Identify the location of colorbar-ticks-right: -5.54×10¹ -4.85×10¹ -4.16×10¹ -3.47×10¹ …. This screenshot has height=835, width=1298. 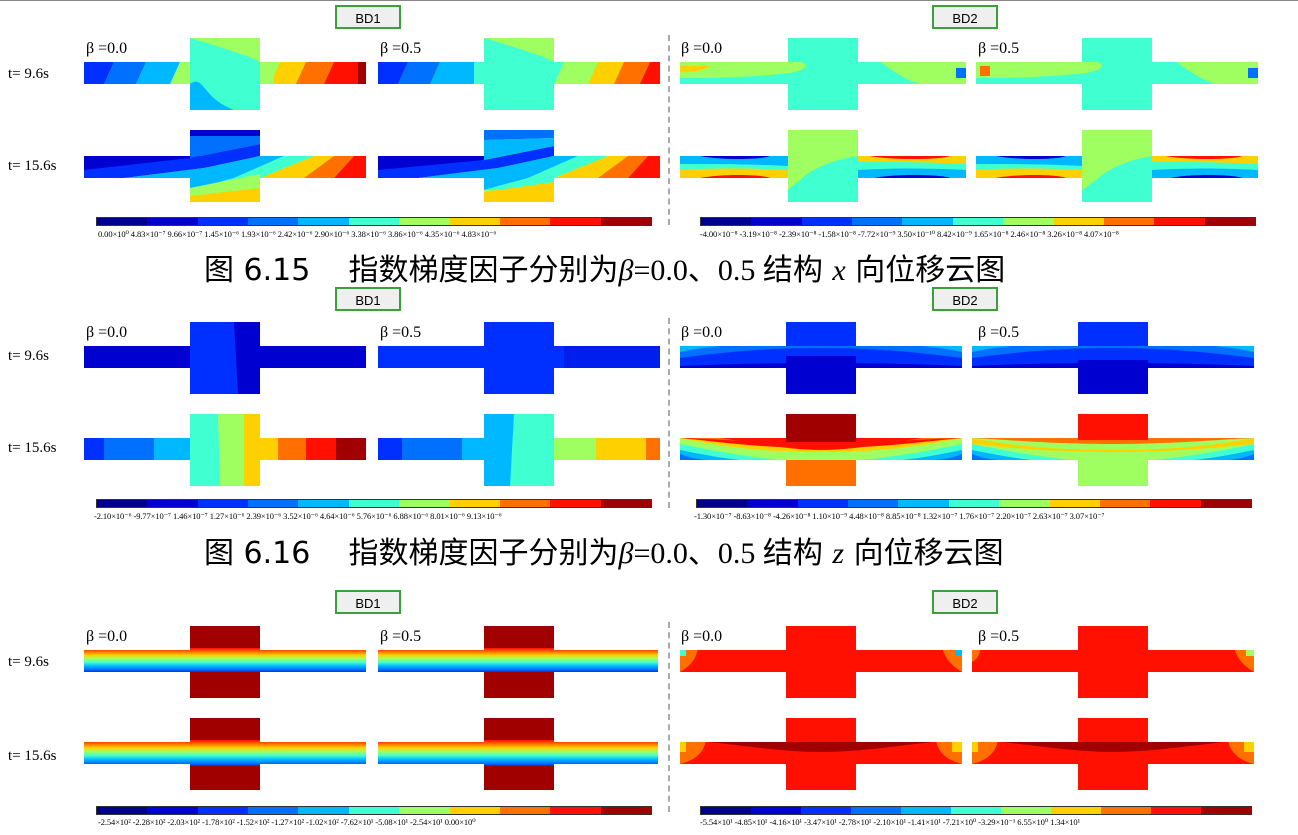
(890, 822).